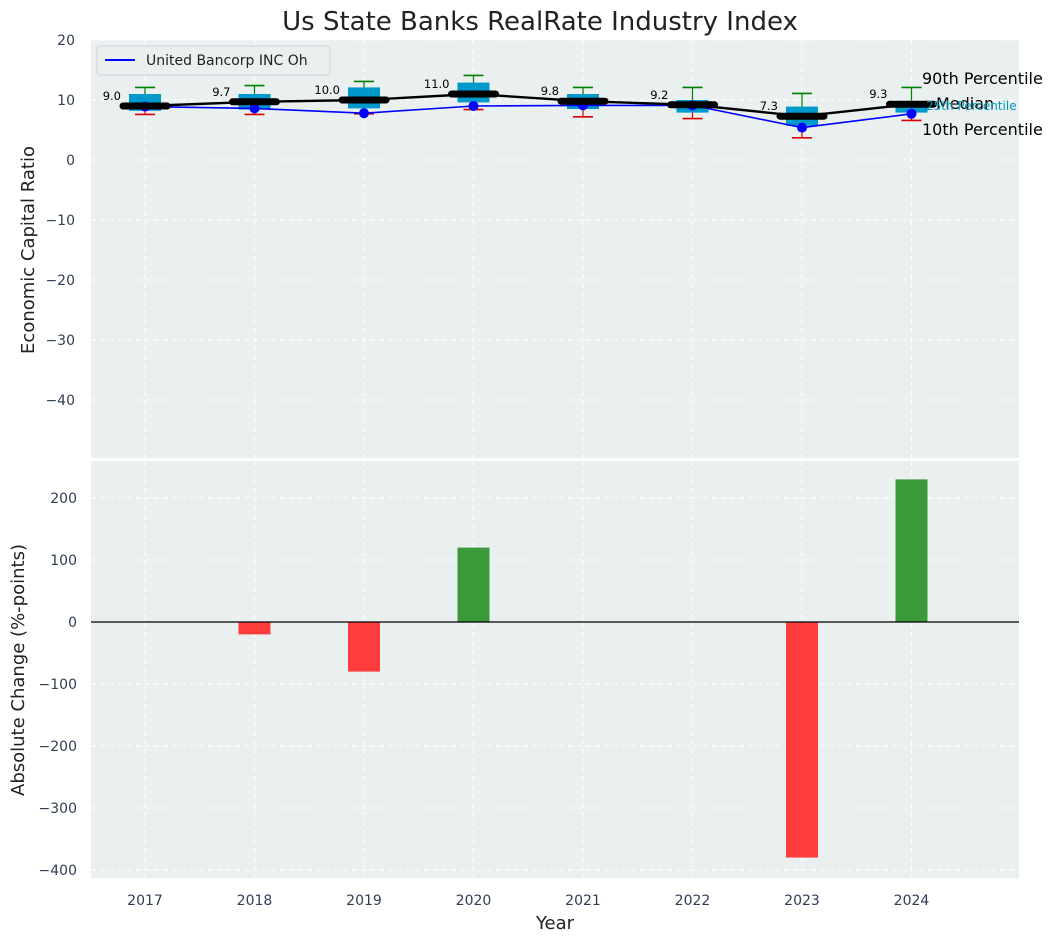 This screenshot has width=1057, height=942. What do you see at coordinates (802, 901) in the screenshot?
I see `x-tick-label: 2023` at bounding box center [802, 901].